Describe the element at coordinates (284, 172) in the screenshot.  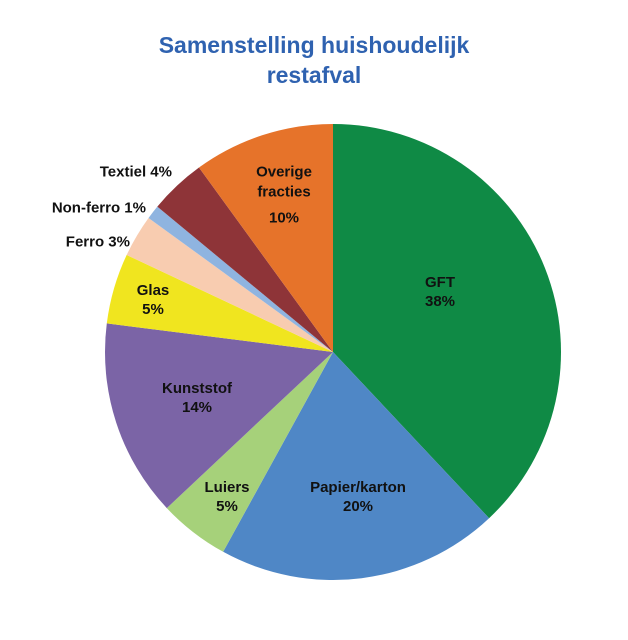
I see `label-overige-1: Overige` at that location.